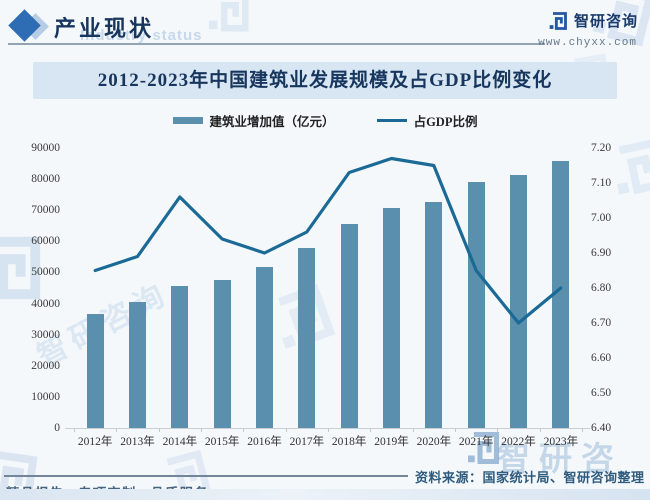  Describe the element at coordinates (45, 148) in the screenshot. I see `y-axis-left-tick-label: 90000` at that location.